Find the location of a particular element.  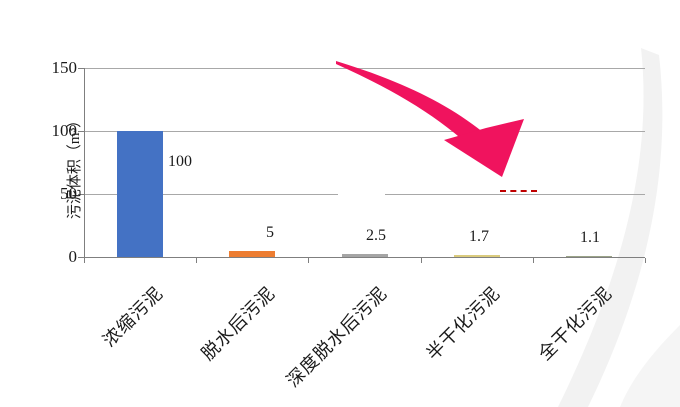

red-dashed-mark is located at coordinates (518, 191).